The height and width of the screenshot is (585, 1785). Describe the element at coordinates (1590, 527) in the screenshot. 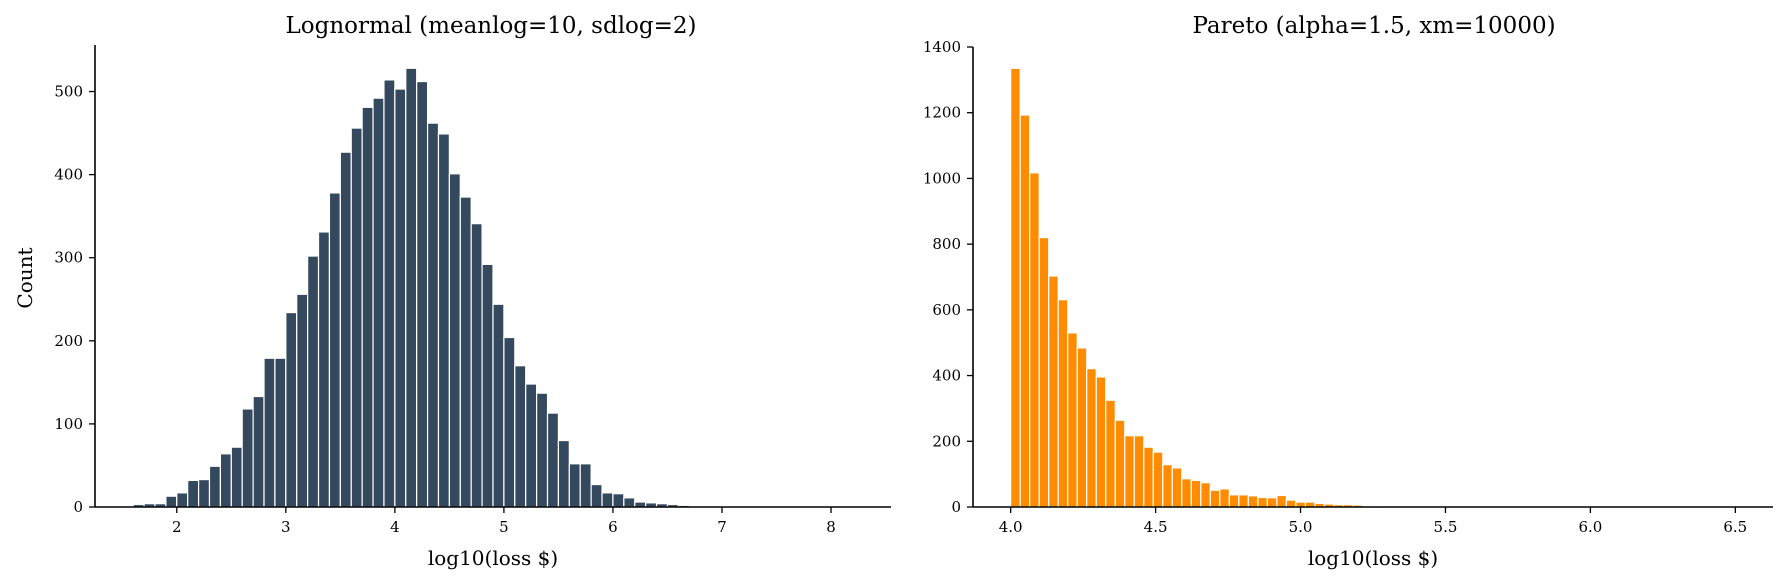

I see `pareto-x-tick-label: 6.0` at that location.